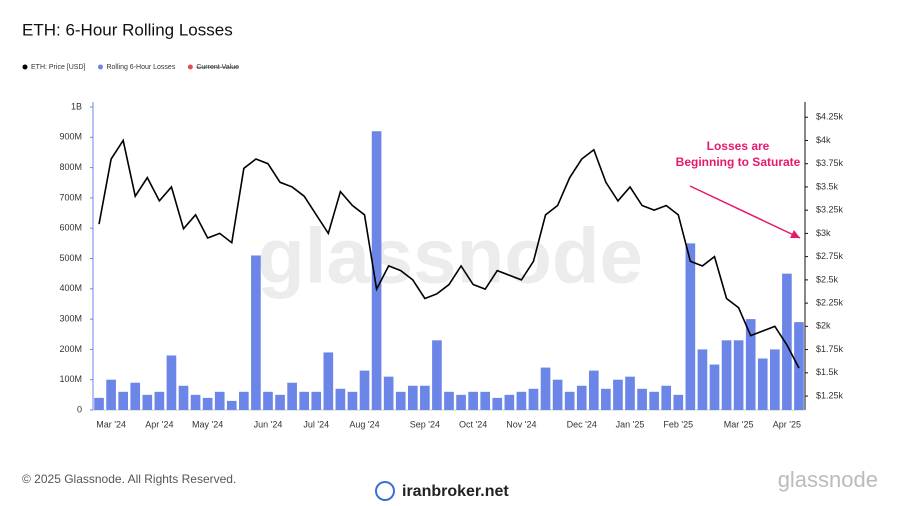  Describe the element at coordinates (823, 233) in the screenshot. I see `y2-tick-label: $3k` at that location.